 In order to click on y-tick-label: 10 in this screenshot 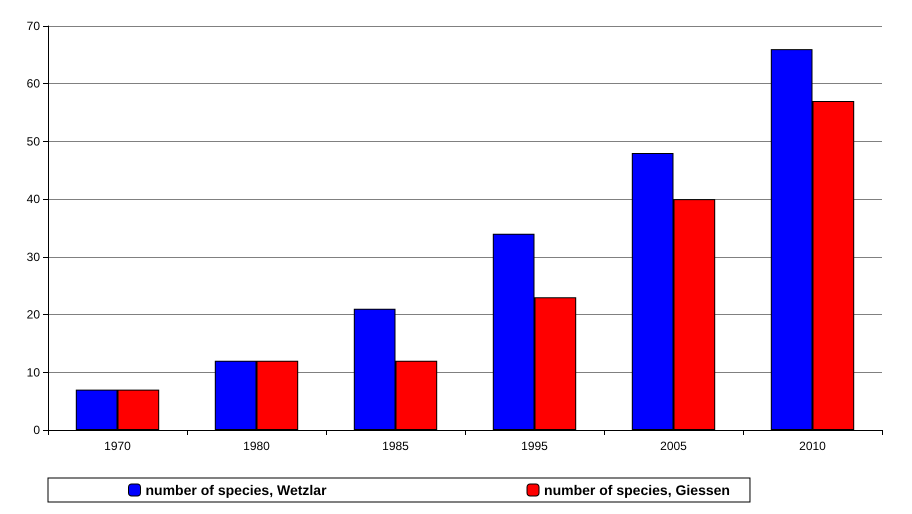, I will do `click(33, 372)`.